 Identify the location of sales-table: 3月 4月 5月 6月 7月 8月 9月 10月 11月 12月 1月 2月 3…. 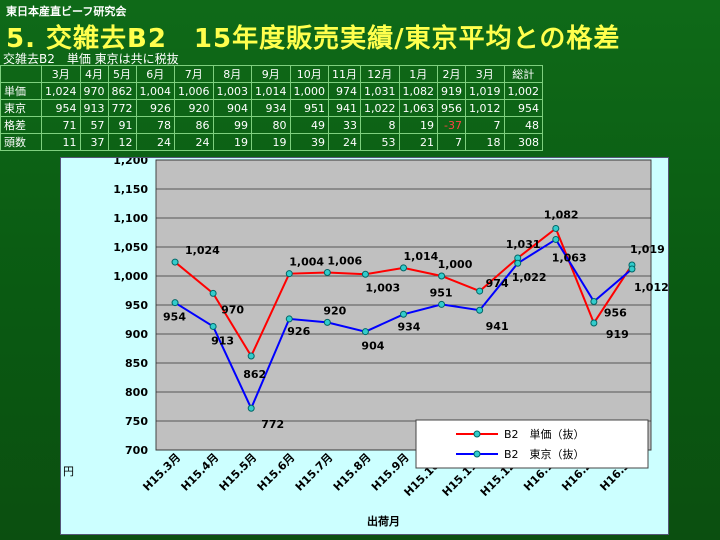
(271, 108).